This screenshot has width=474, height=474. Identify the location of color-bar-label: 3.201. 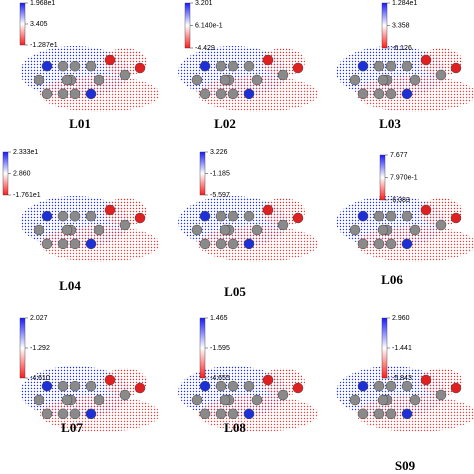
(204, 3).